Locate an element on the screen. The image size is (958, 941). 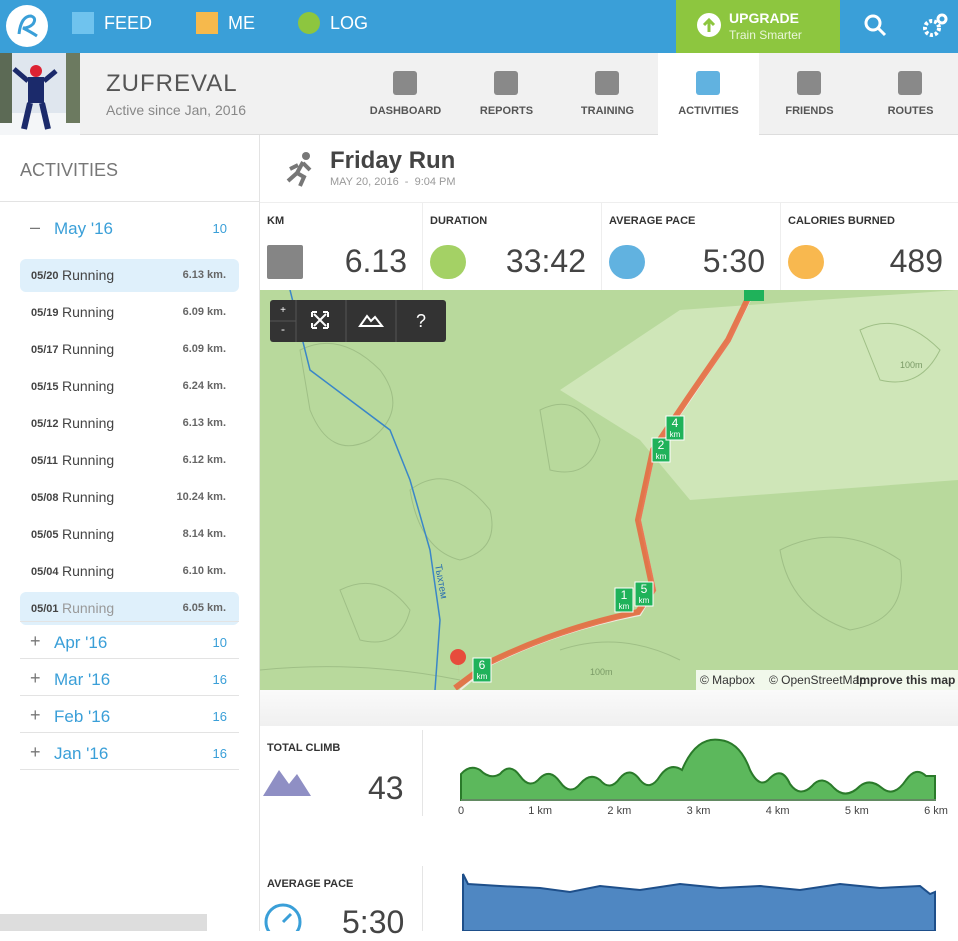
activity-distance: 6.24 km. is located at coordinates (204, 386).